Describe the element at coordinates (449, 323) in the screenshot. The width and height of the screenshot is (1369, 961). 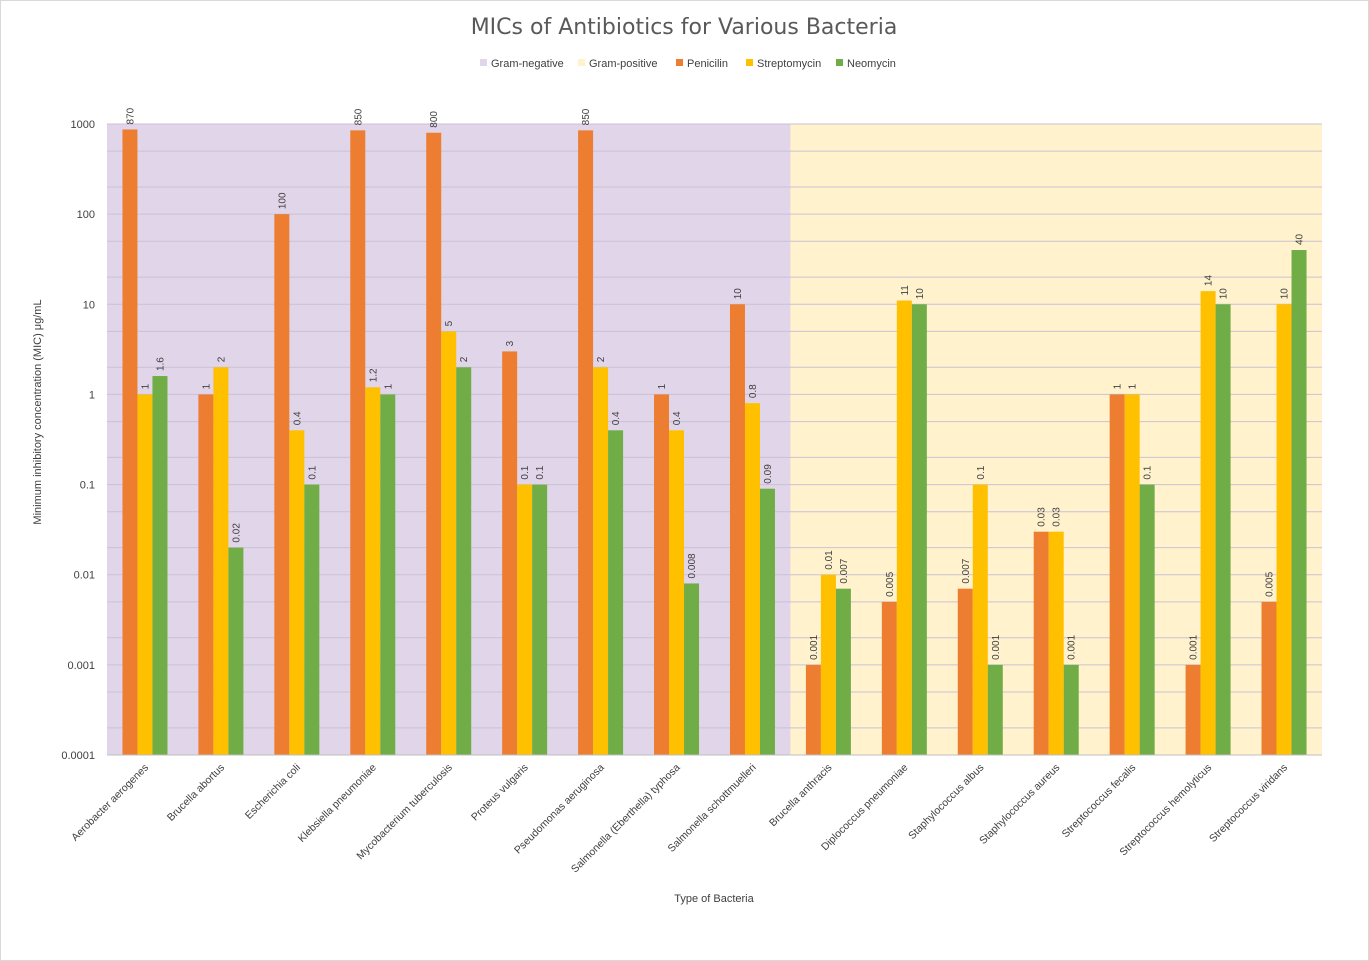
I see `data-label: 5` at that location.